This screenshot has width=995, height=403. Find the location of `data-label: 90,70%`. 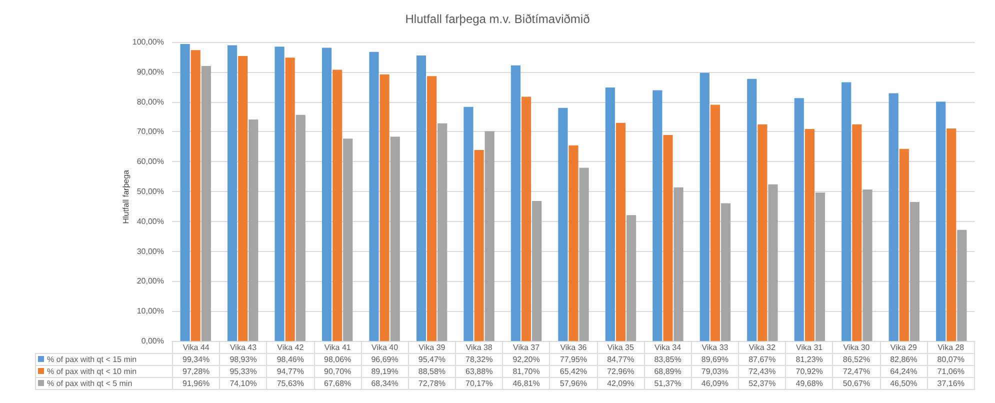

data-label: 90,70% is located at coordinates (338, 372).